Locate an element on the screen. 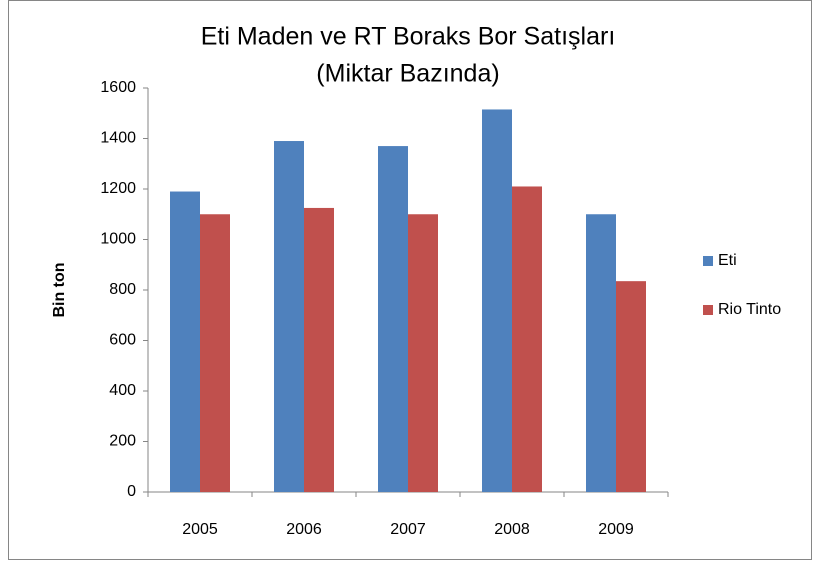 This screenshot has width=814, height=561. y-tick-label: 1200 is located at coordinates (118, 188).